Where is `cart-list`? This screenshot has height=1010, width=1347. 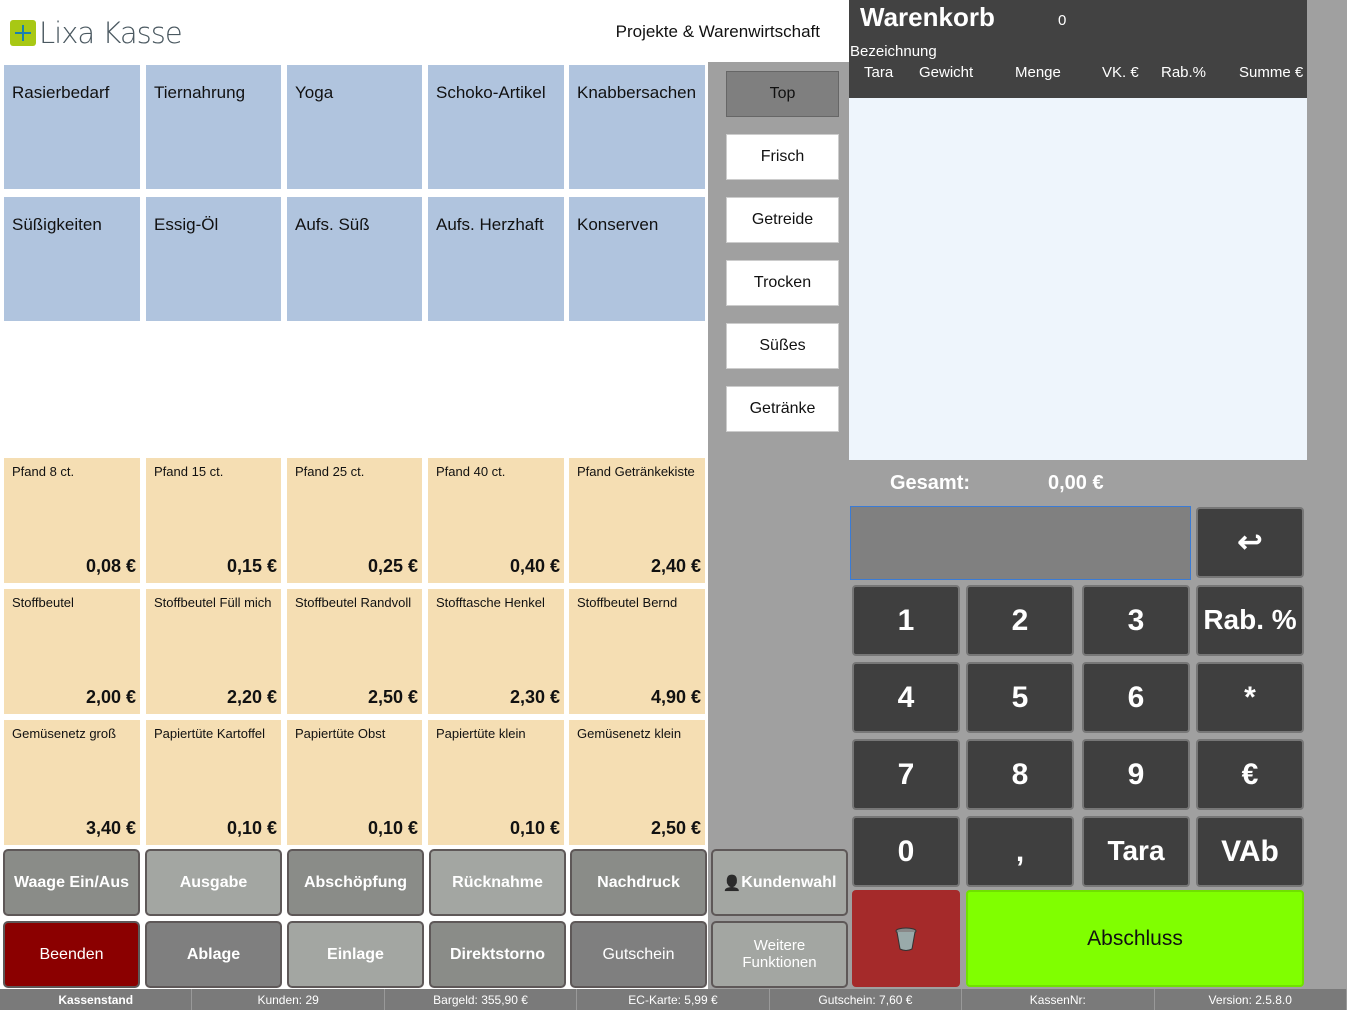
cart-list is located at coordinates (1078, 279).